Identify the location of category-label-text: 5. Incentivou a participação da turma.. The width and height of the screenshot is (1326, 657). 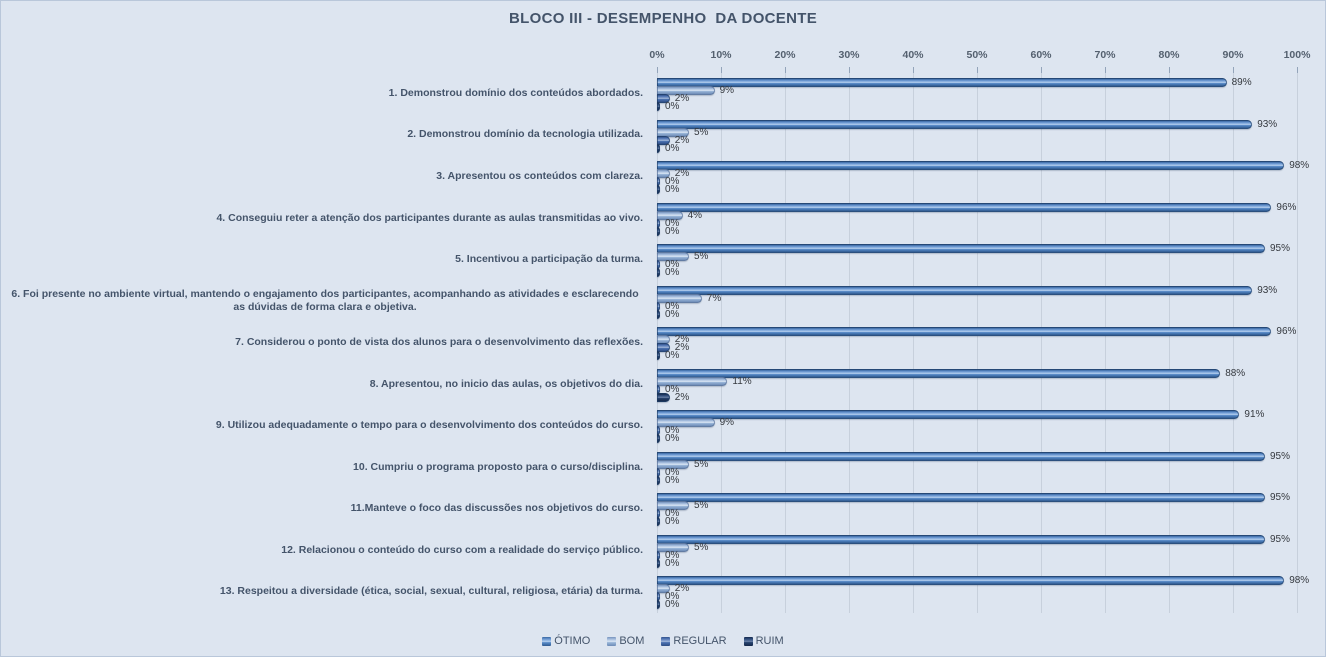
(549, 259).